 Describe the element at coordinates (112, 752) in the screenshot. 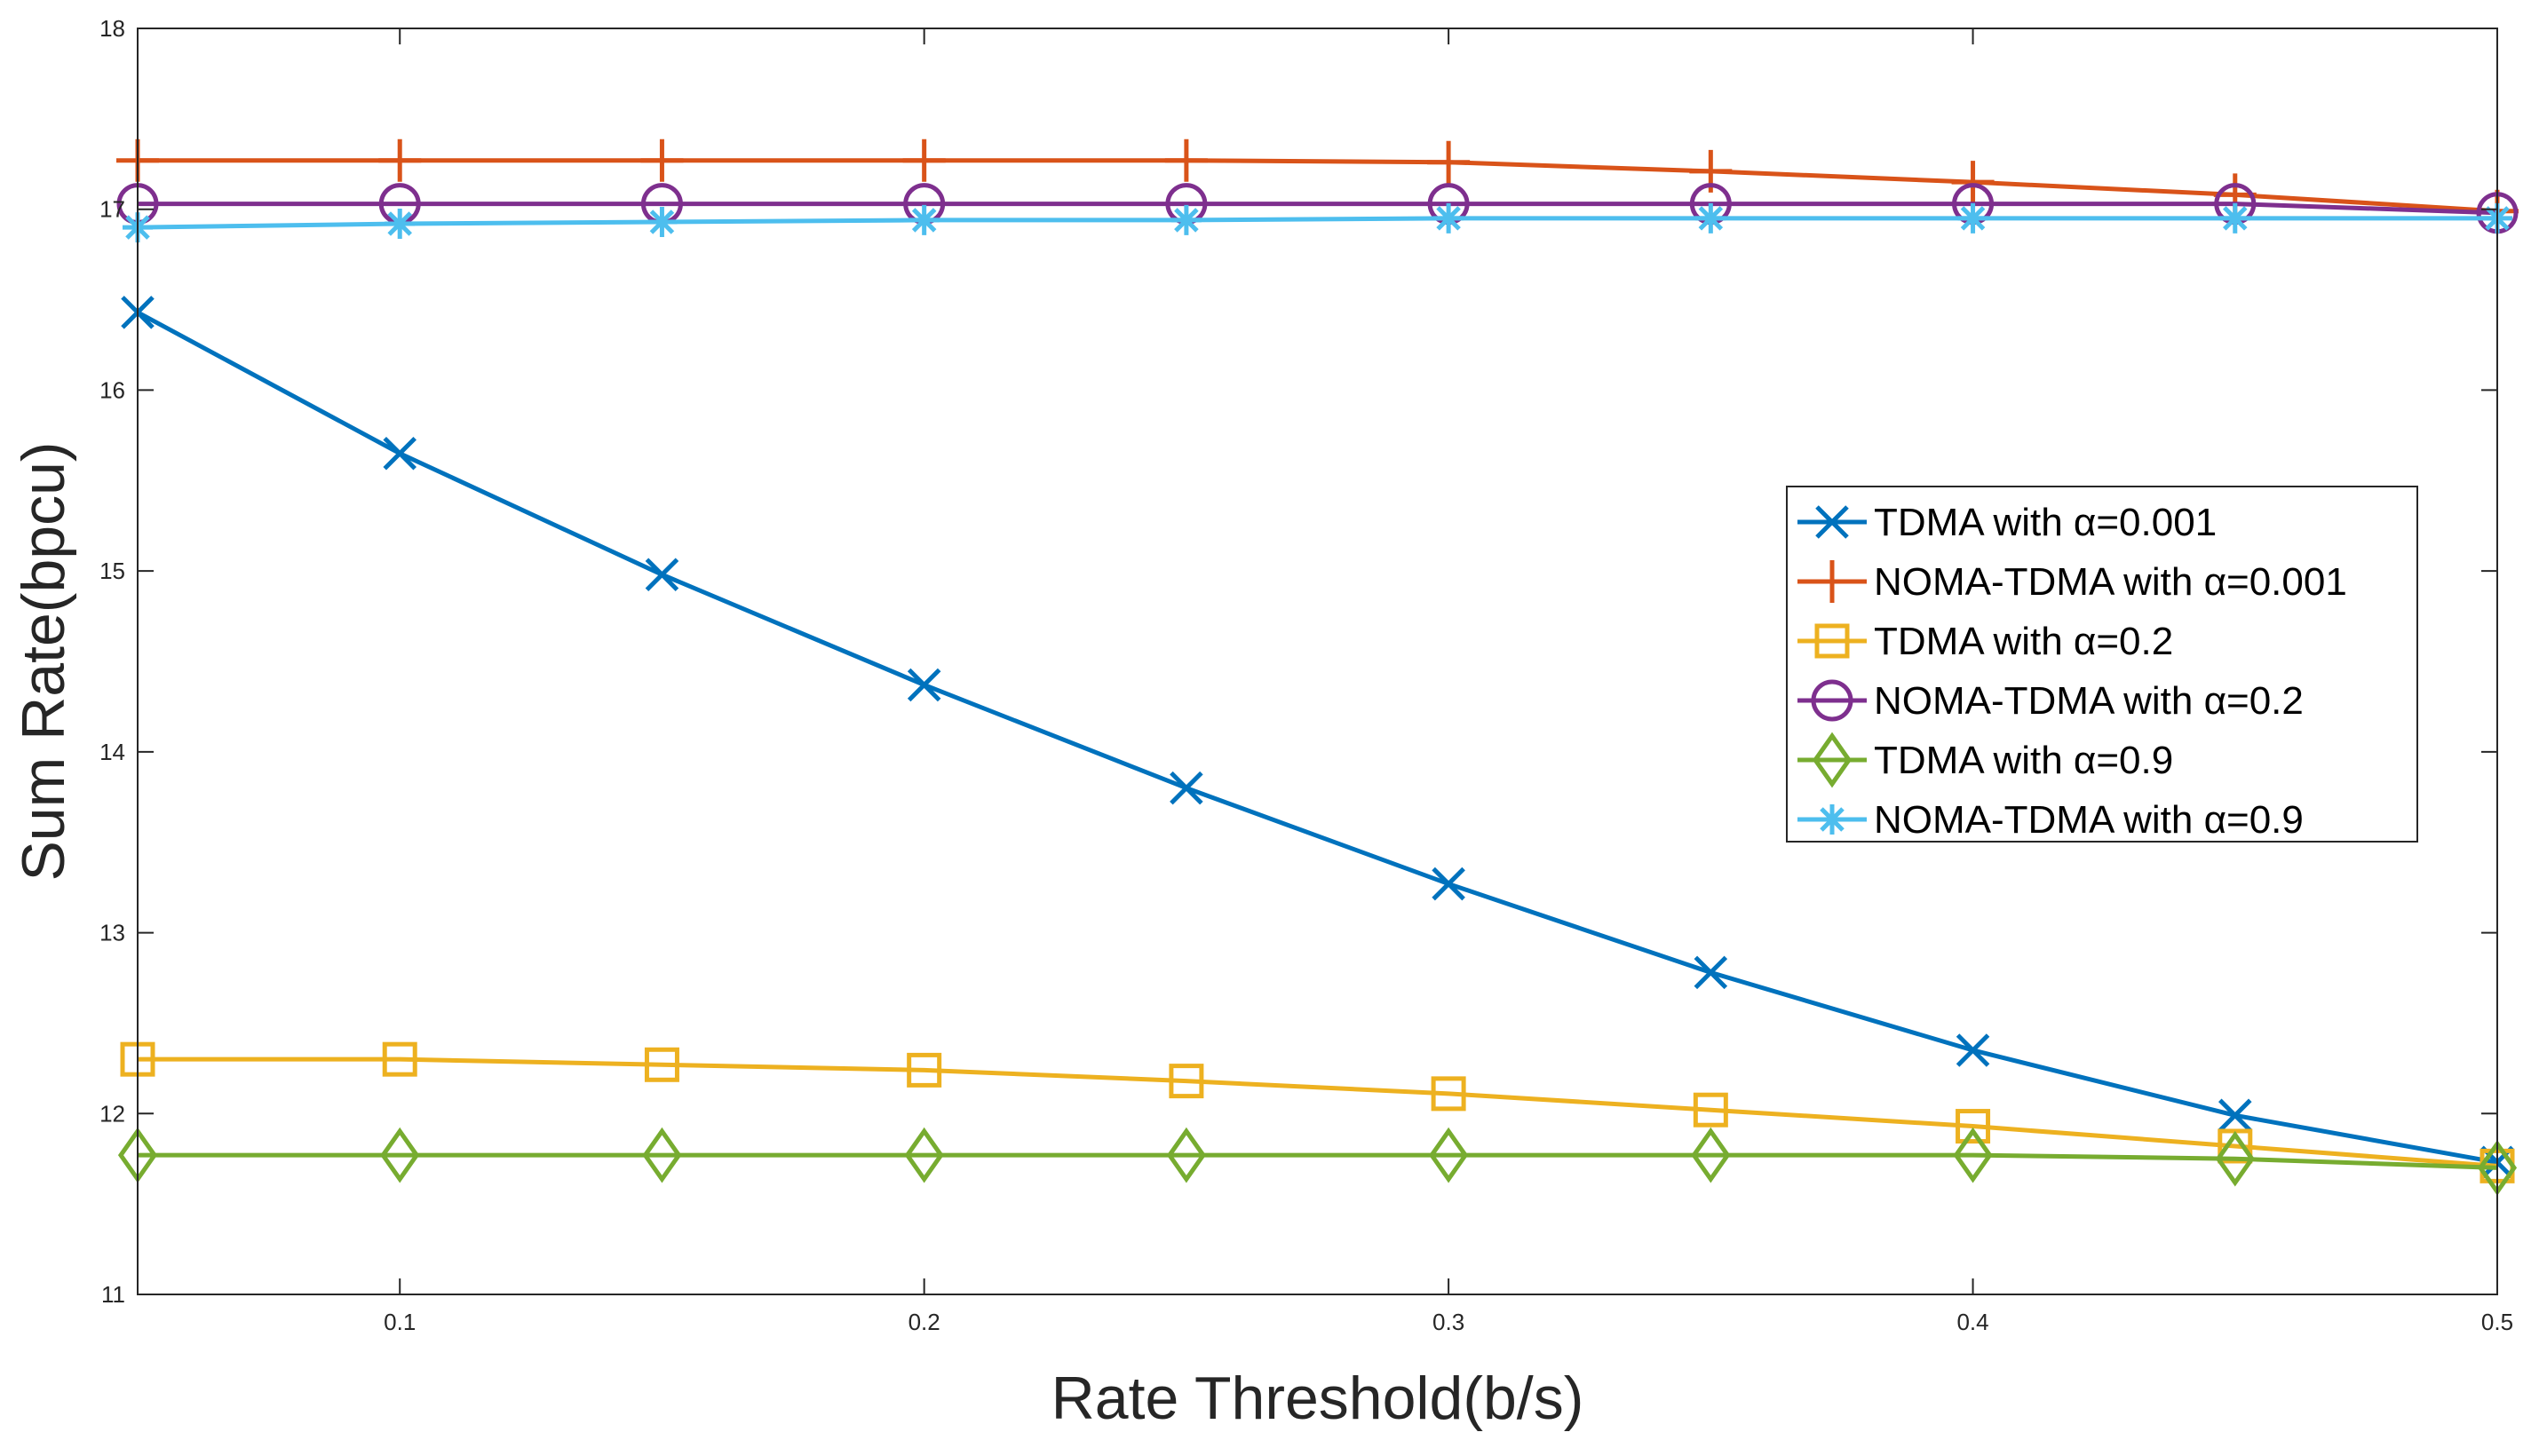

I see `y-tick-label: 14` at that location.